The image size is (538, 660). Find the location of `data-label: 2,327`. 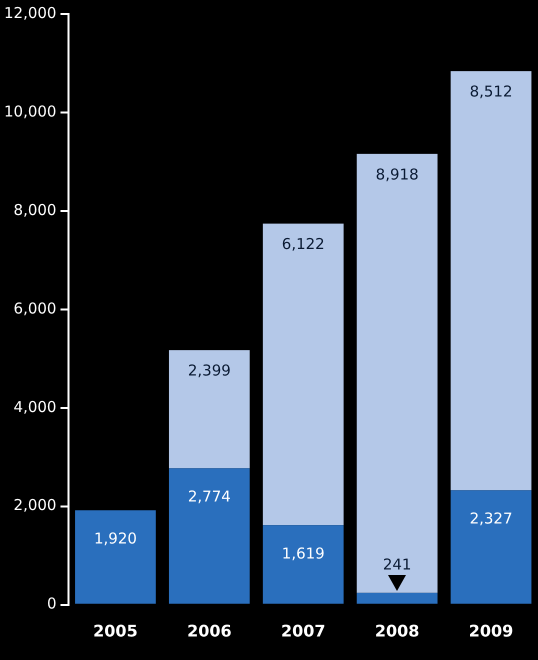

data-label: 2,327 is located at coordinates (491, 519).